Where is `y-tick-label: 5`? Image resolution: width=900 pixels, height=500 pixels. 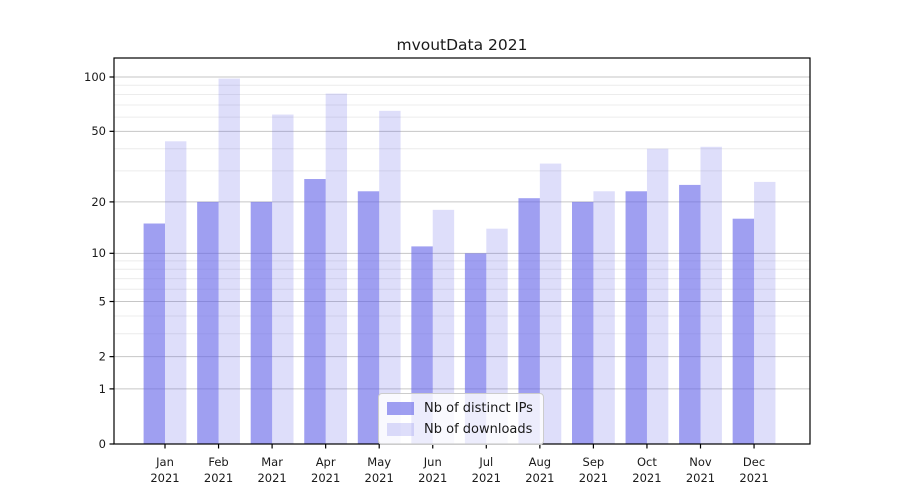
y-tick-label: 5 is located at coordinates (102, 301).